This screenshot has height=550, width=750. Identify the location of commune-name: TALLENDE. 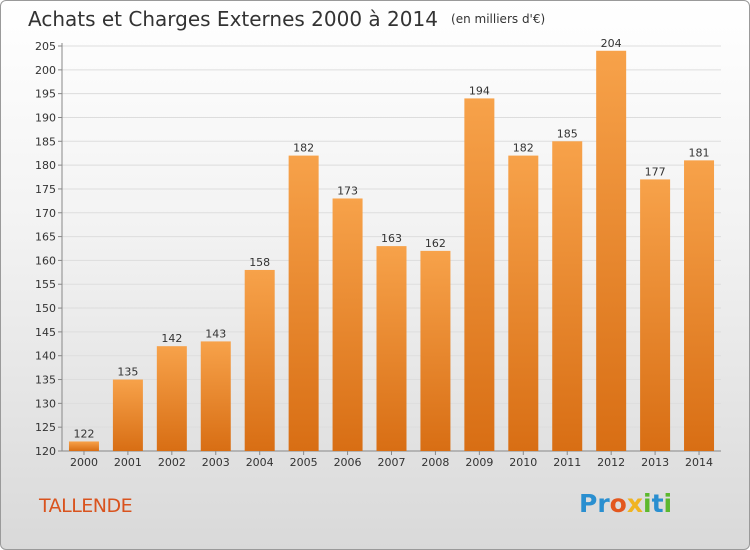
(86, 506).